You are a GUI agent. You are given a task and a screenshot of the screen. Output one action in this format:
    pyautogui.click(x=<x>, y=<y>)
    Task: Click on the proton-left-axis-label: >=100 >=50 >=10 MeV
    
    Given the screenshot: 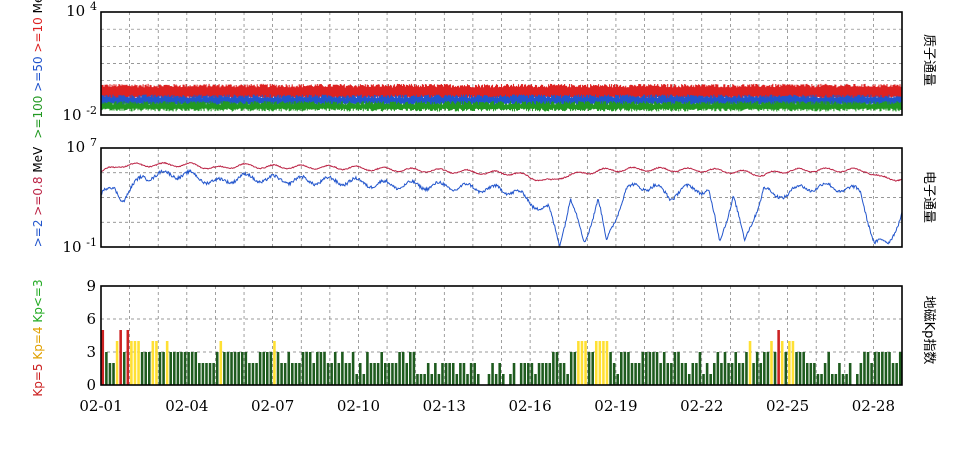 What is the action you would take?
    pyautogui.click(x=38, y=69)
    